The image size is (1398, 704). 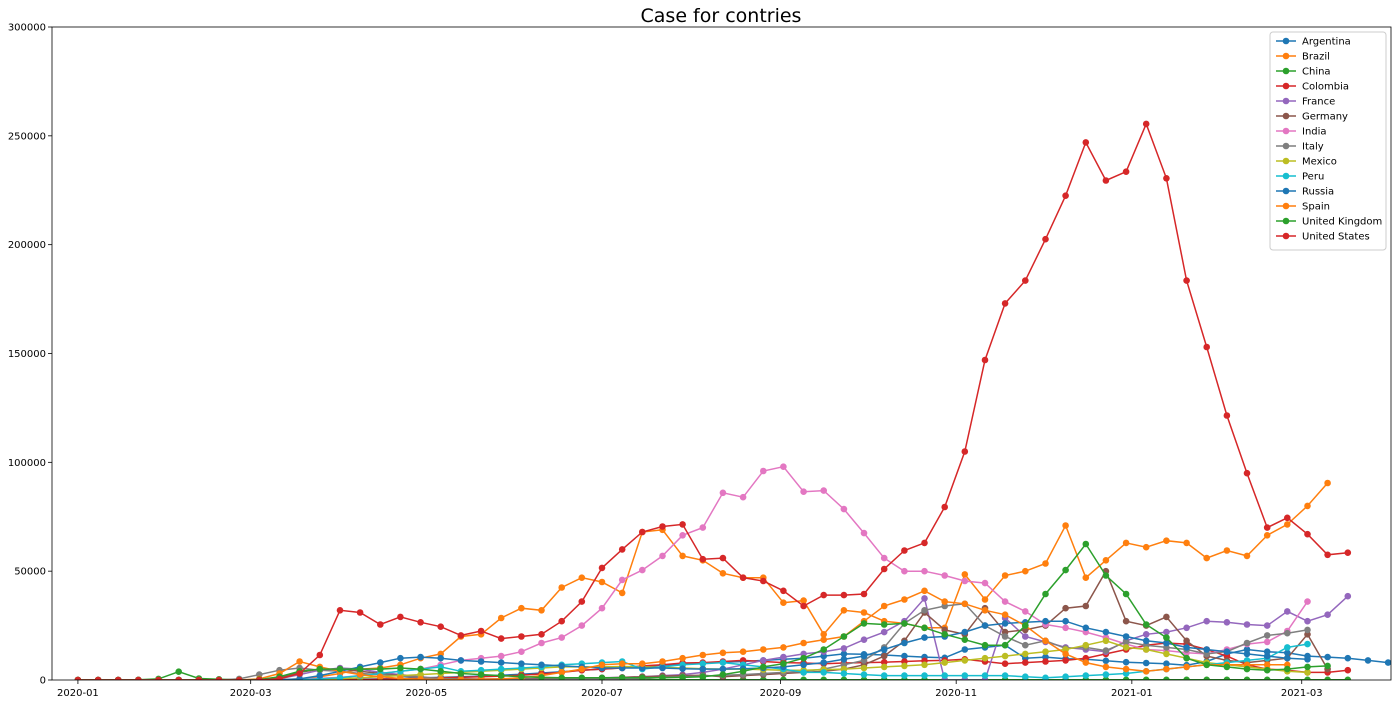 What do you see at coordinates (1318, 102) in the screenshot?
I see `legend-label: France` at bounding box center [1318, 102].